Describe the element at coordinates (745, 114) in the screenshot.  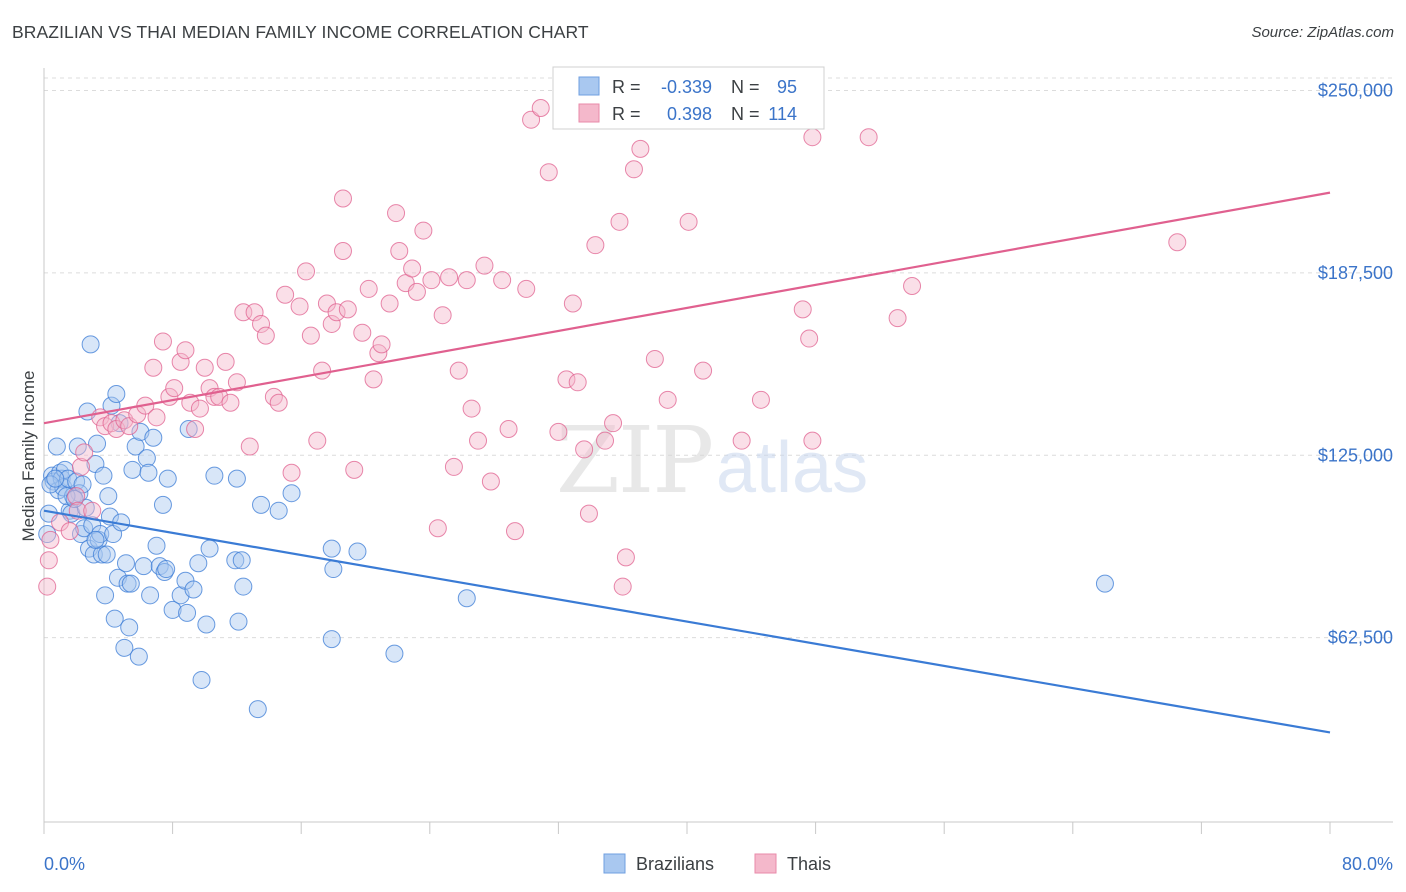
I see `legend-n-label-thais: N =` at that location.